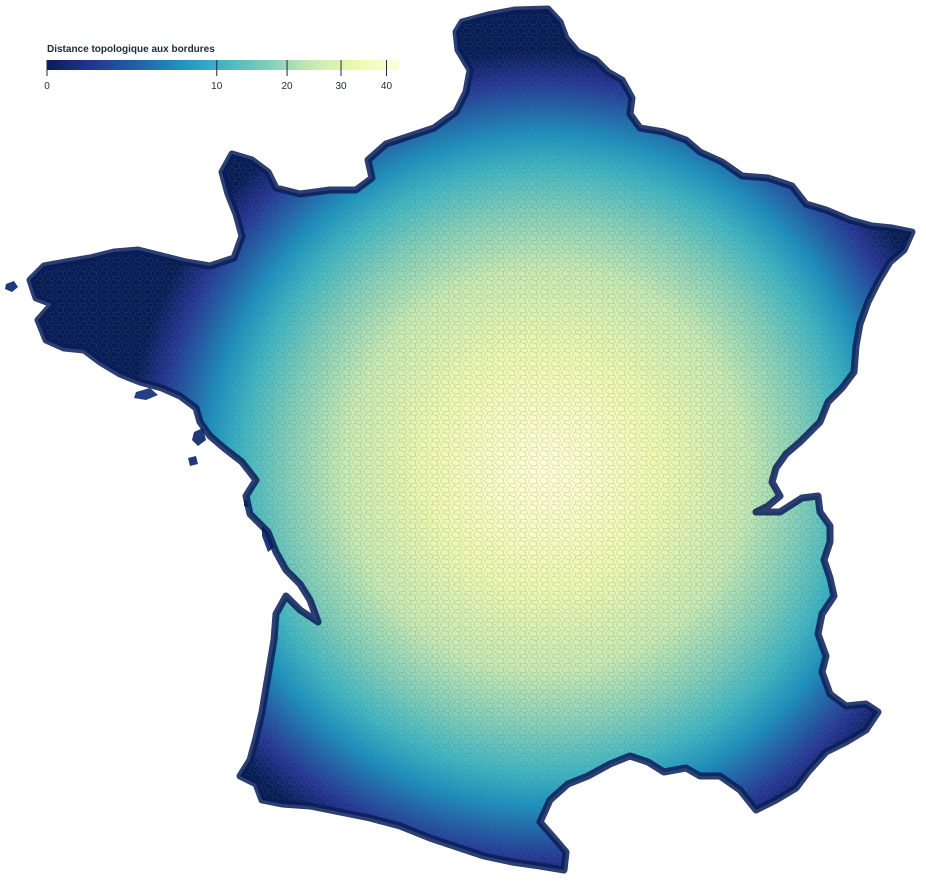  Describe the element at coordinates (131, 49) in the screenshot. I see `legend-title: Distance topologique aux bordures` at that location.